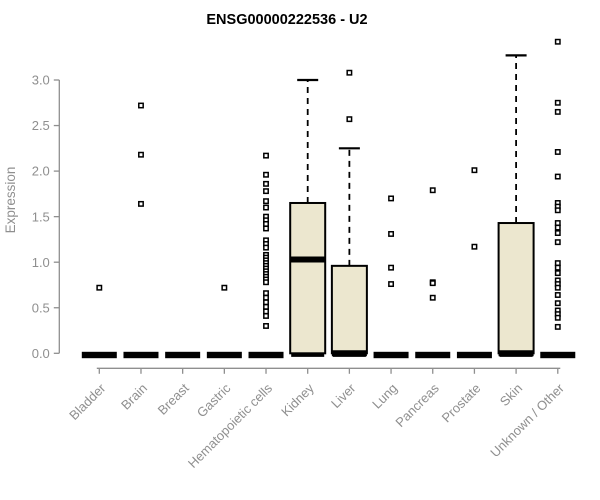 This screenshot has height=500, width=600. Describe the element at coordinates (41, 80) in the screenshot. I see `y-tick-label: 3.0` at that location.